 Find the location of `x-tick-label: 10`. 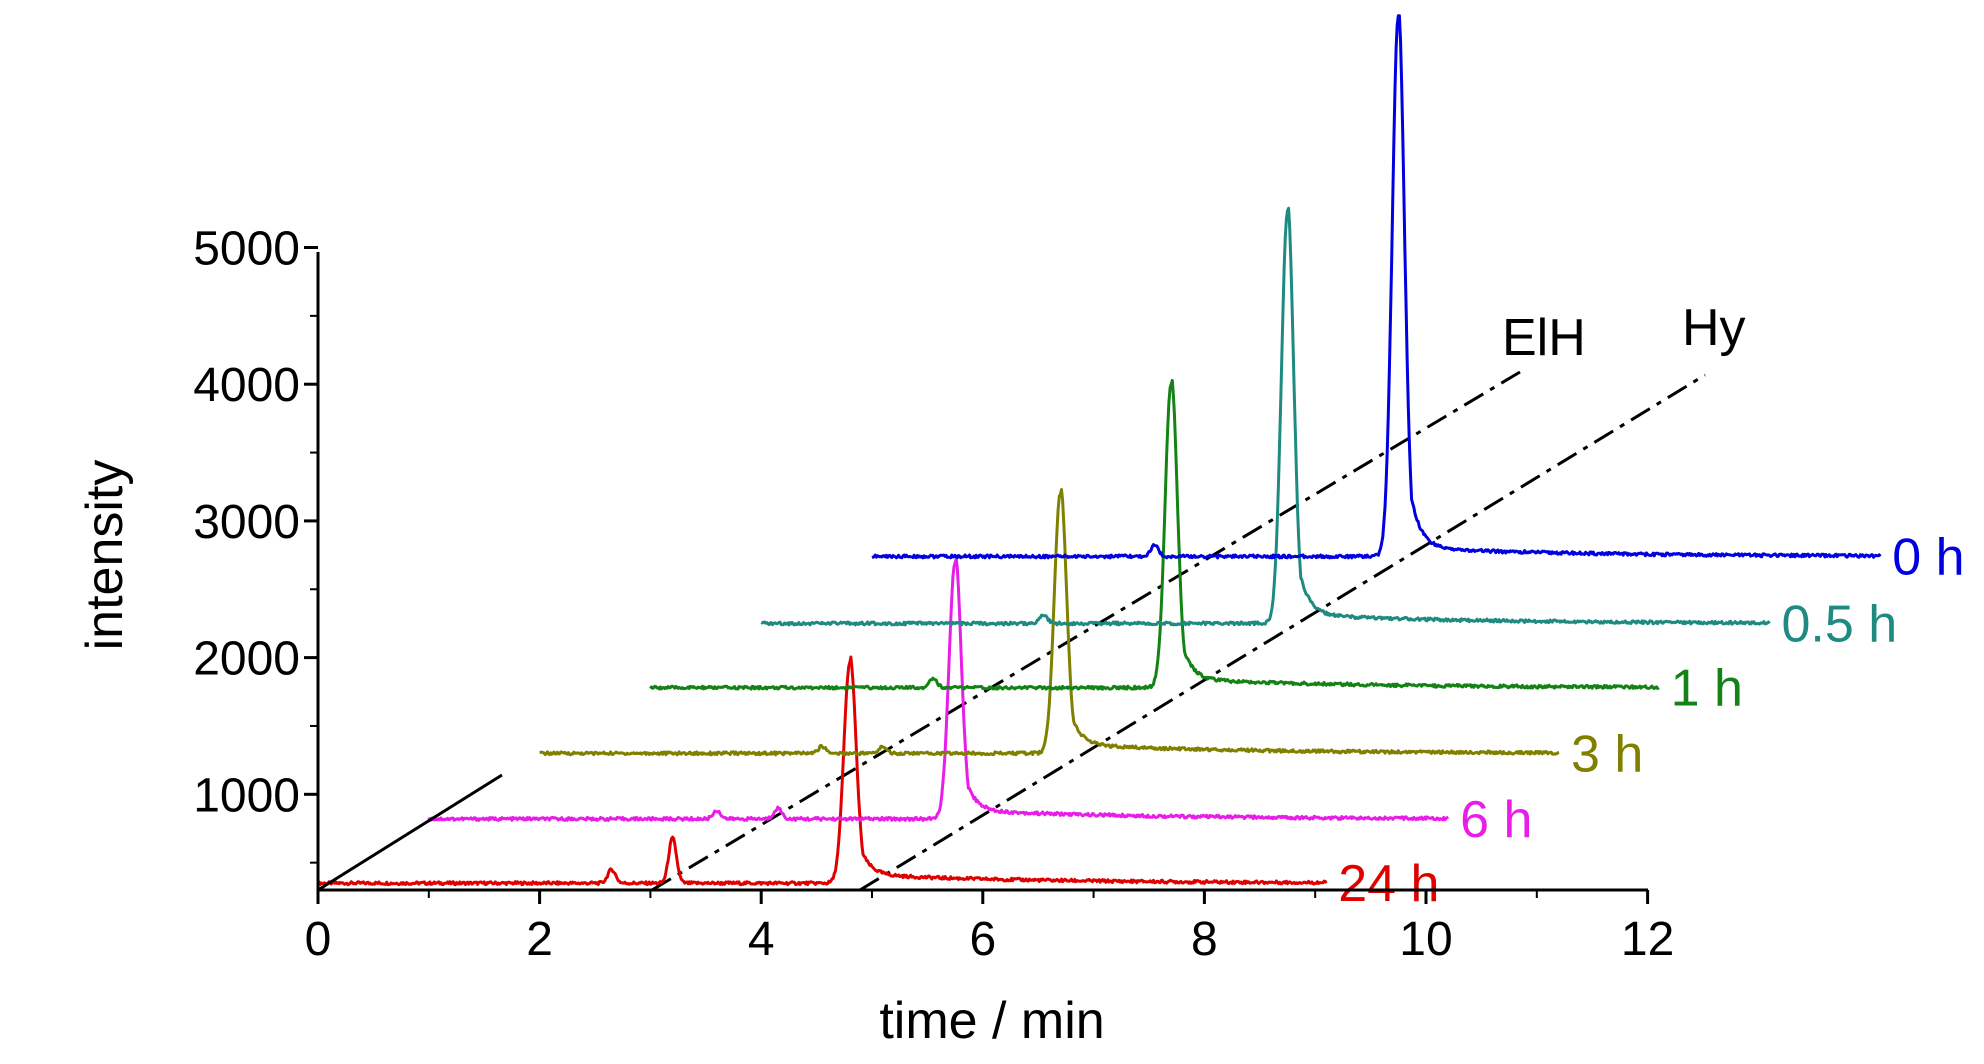

x-tick-label: 10 is located at coordinates (1425, 939).